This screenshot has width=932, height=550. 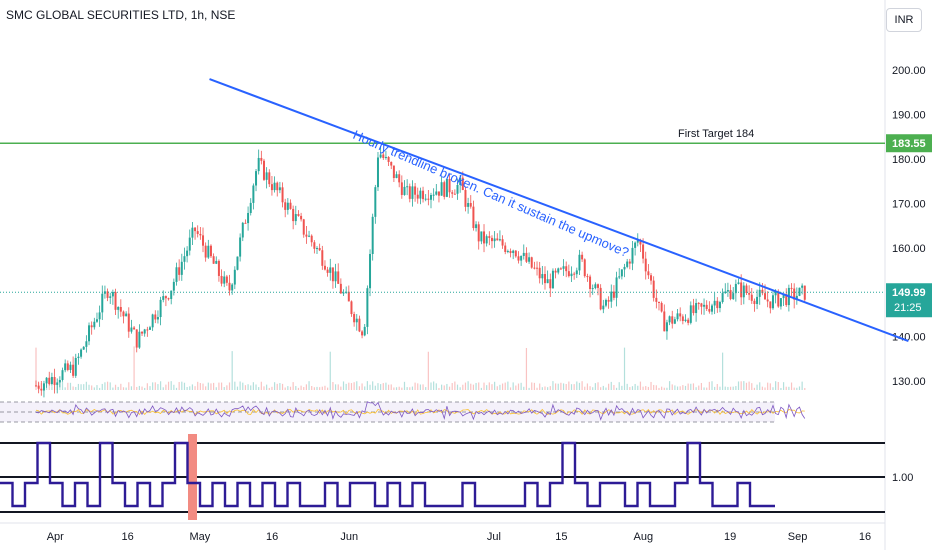 What do you see at coordinates (909, 382) in the screenshot?
I see `y-tick-label: 130.00` at bounding box center [909, 382].